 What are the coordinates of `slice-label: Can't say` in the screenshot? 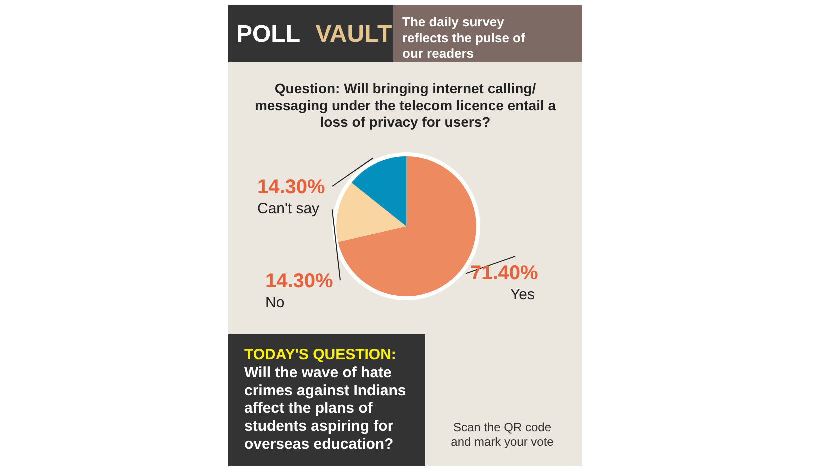 It's located at (289, 209).